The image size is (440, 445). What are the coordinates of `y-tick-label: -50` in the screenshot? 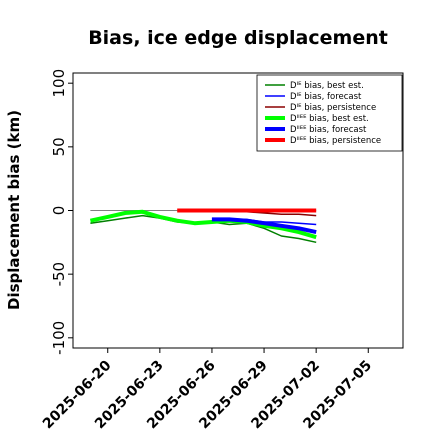 It's located at (59, 274).